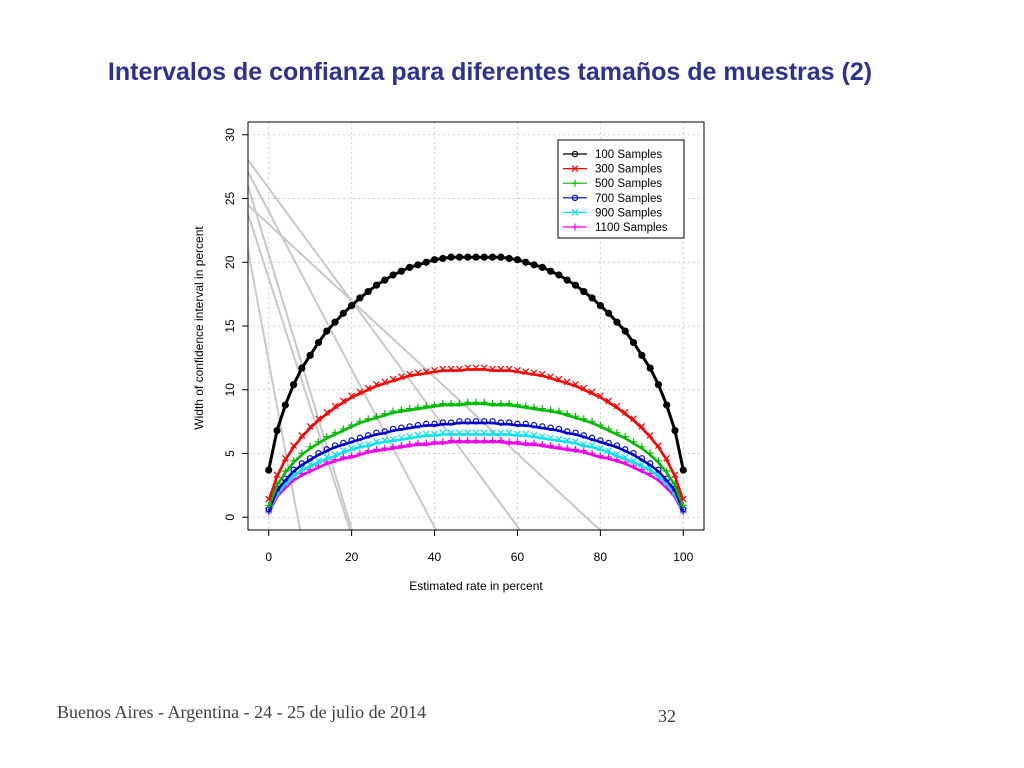 This screenshot has width=1024, height=768. Describe the element at coordinates (628, 199) in the screenshot. I see `legend-label: 700 Samples` at that location.